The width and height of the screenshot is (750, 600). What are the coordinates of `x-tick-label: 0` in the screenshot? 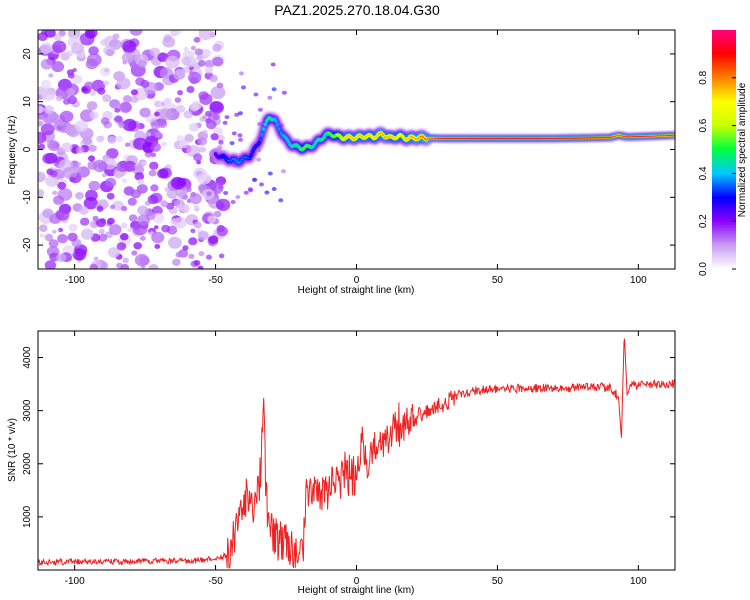 It's located at (357, 280).